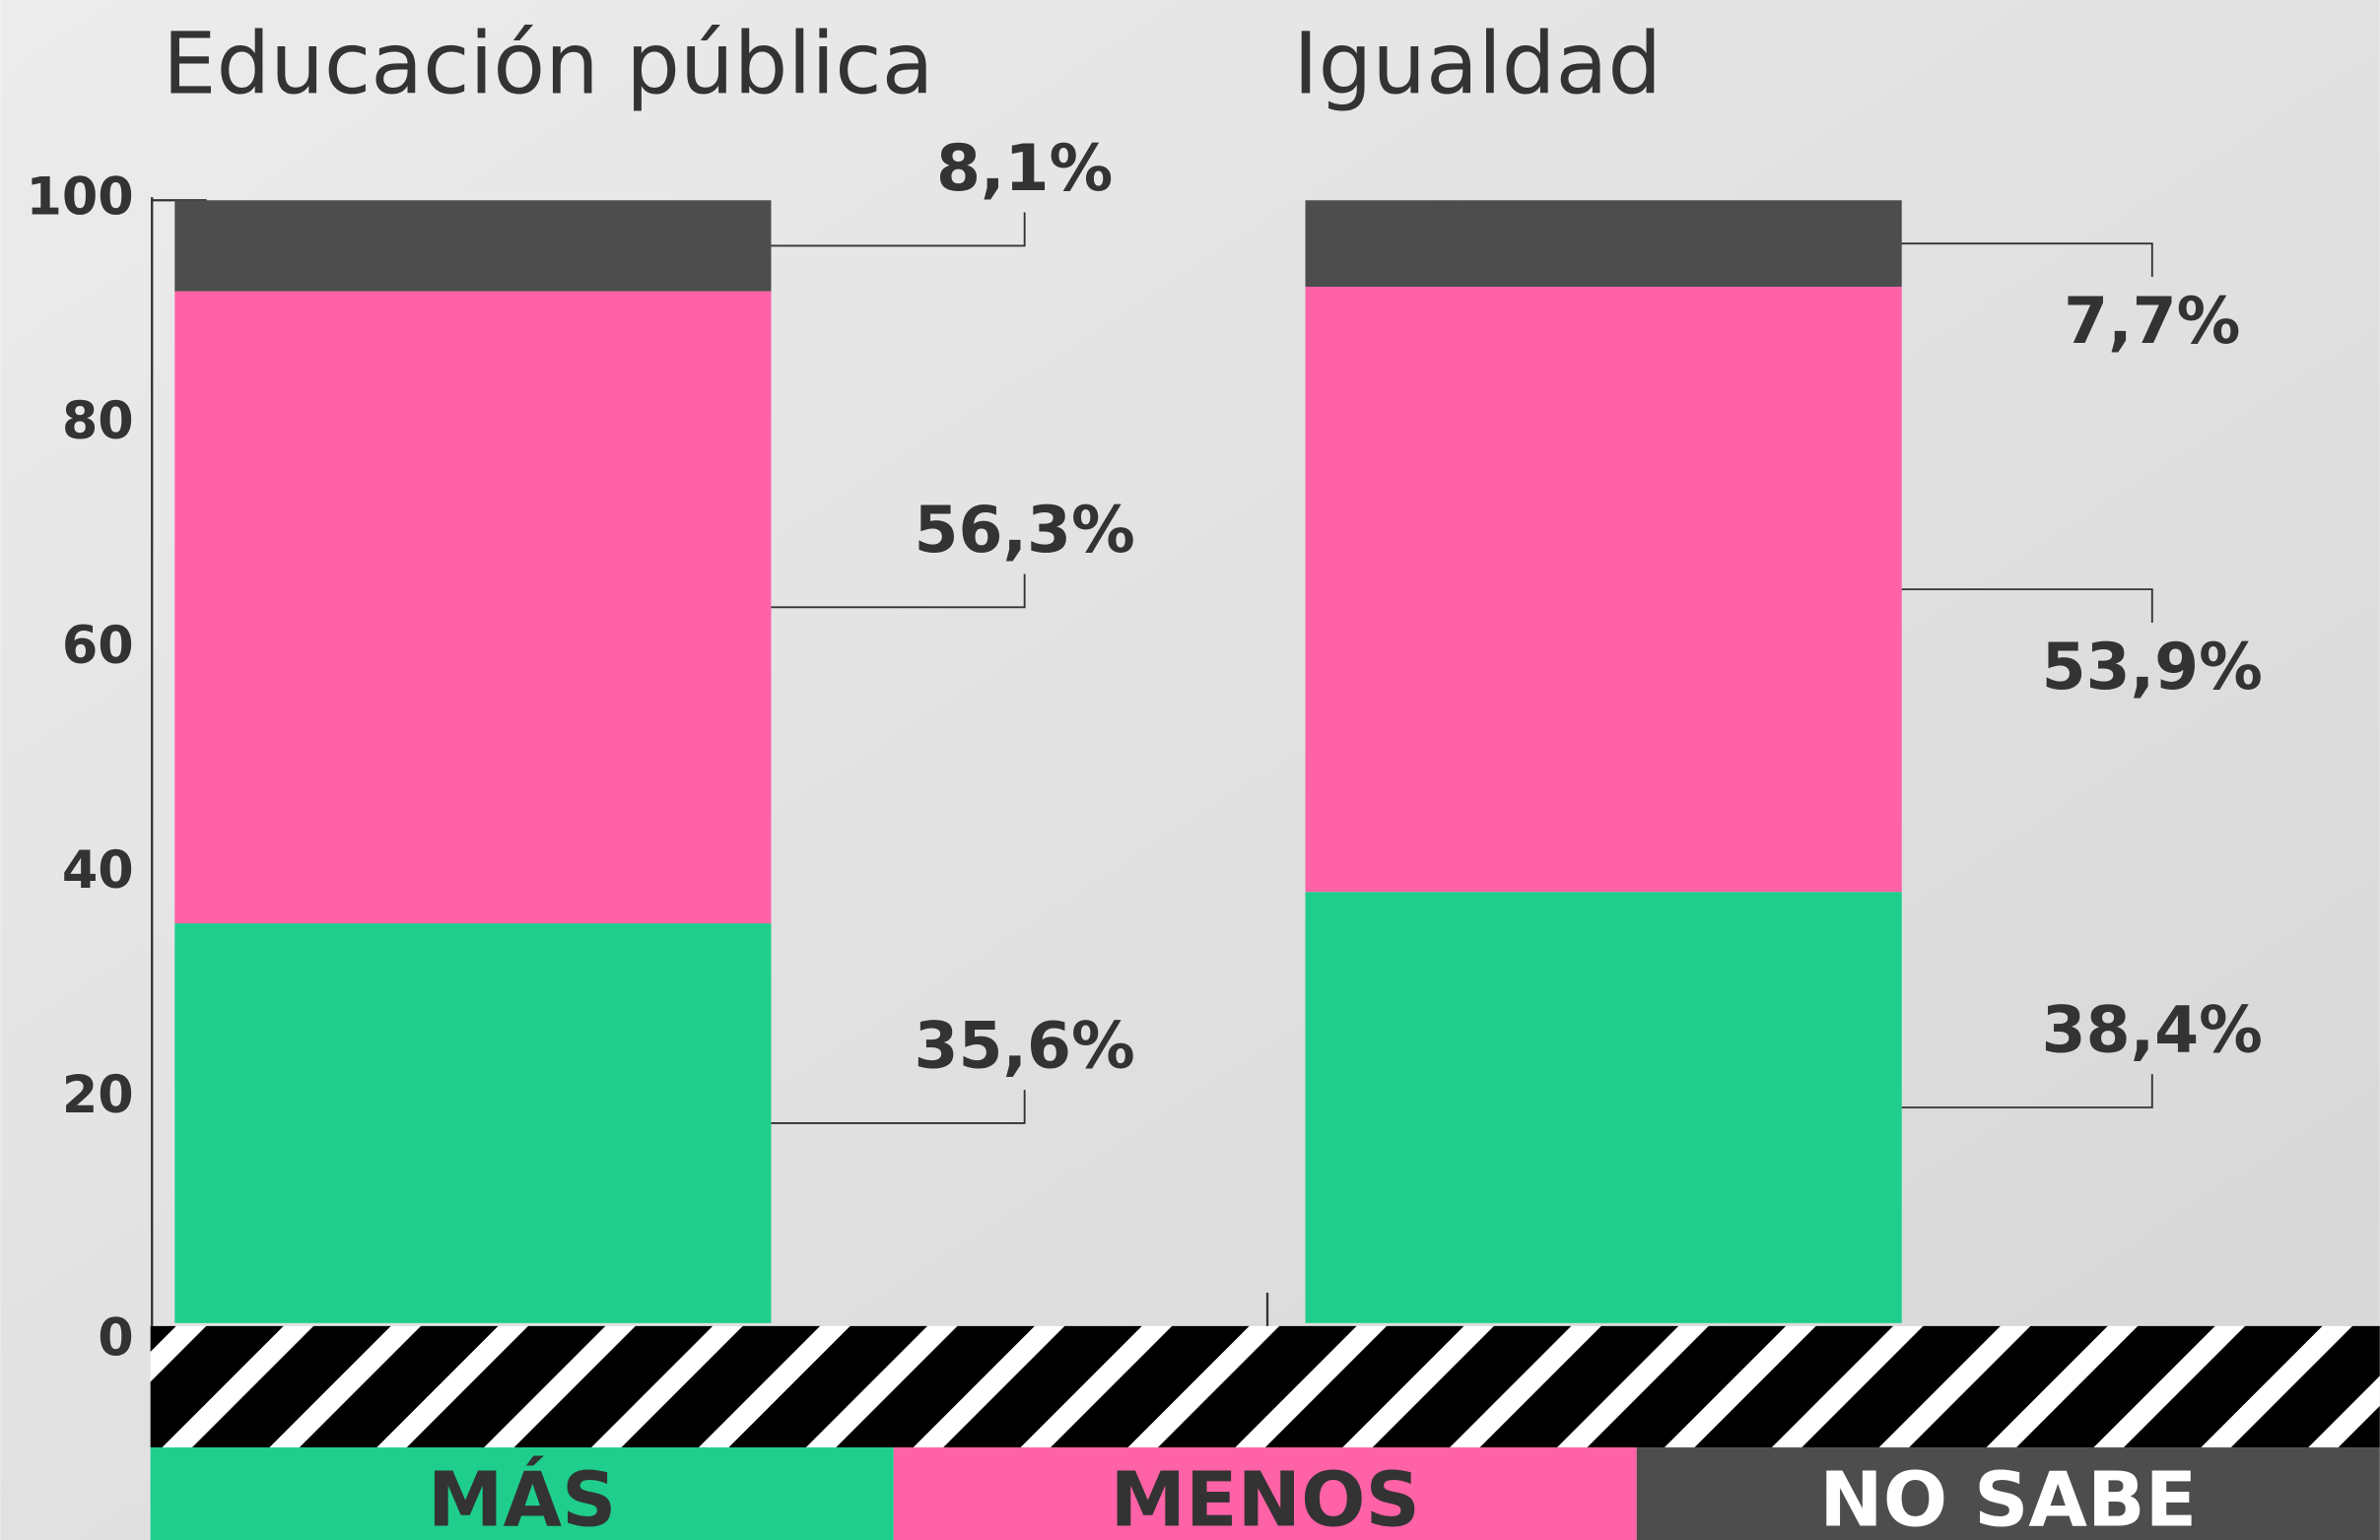 The width and height of the screenshot is (2380, 1540). Describe the element at coordinates (2152, 668) in the screenshot. I see `value-label: 53,9%` at that location.